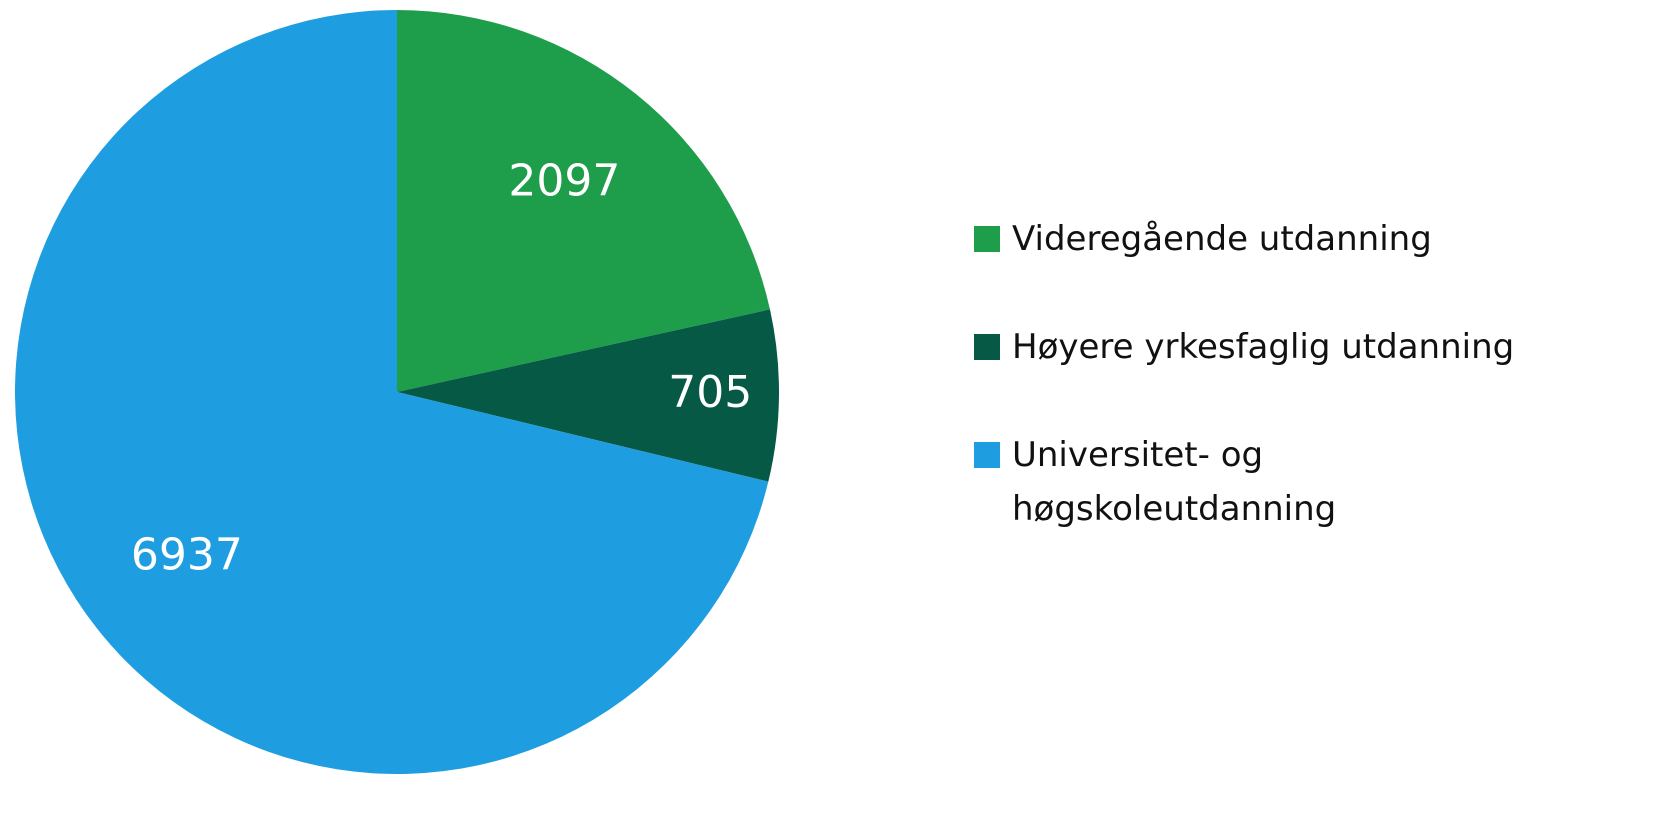 The width and height of the screenshot is (1664, 820). What do you see at coordinates (1222, 239) in the screenshot?
I see `legend-label: Videregående utdanning` at bounding box center [1222, 239].